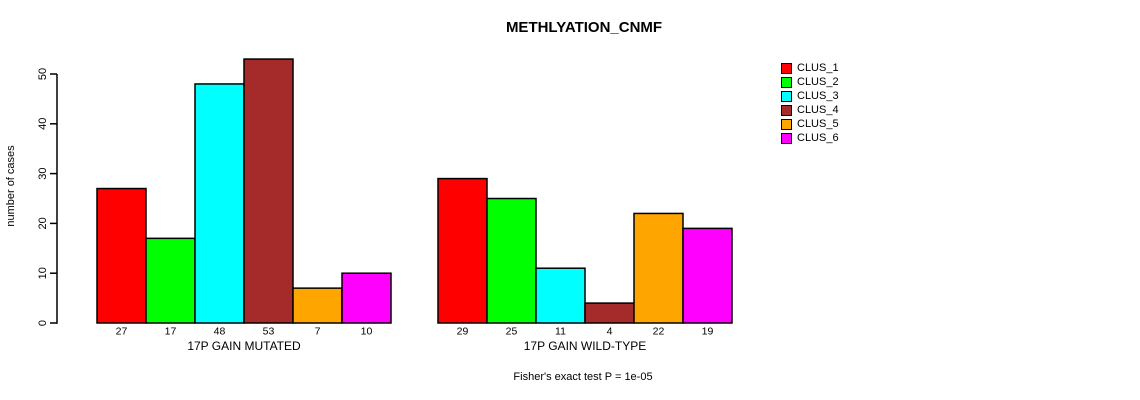  What do you see at coordinates (708, 332) in the screenshot?
I see `bar-value-label: 19` at bounding box center [708, 332].